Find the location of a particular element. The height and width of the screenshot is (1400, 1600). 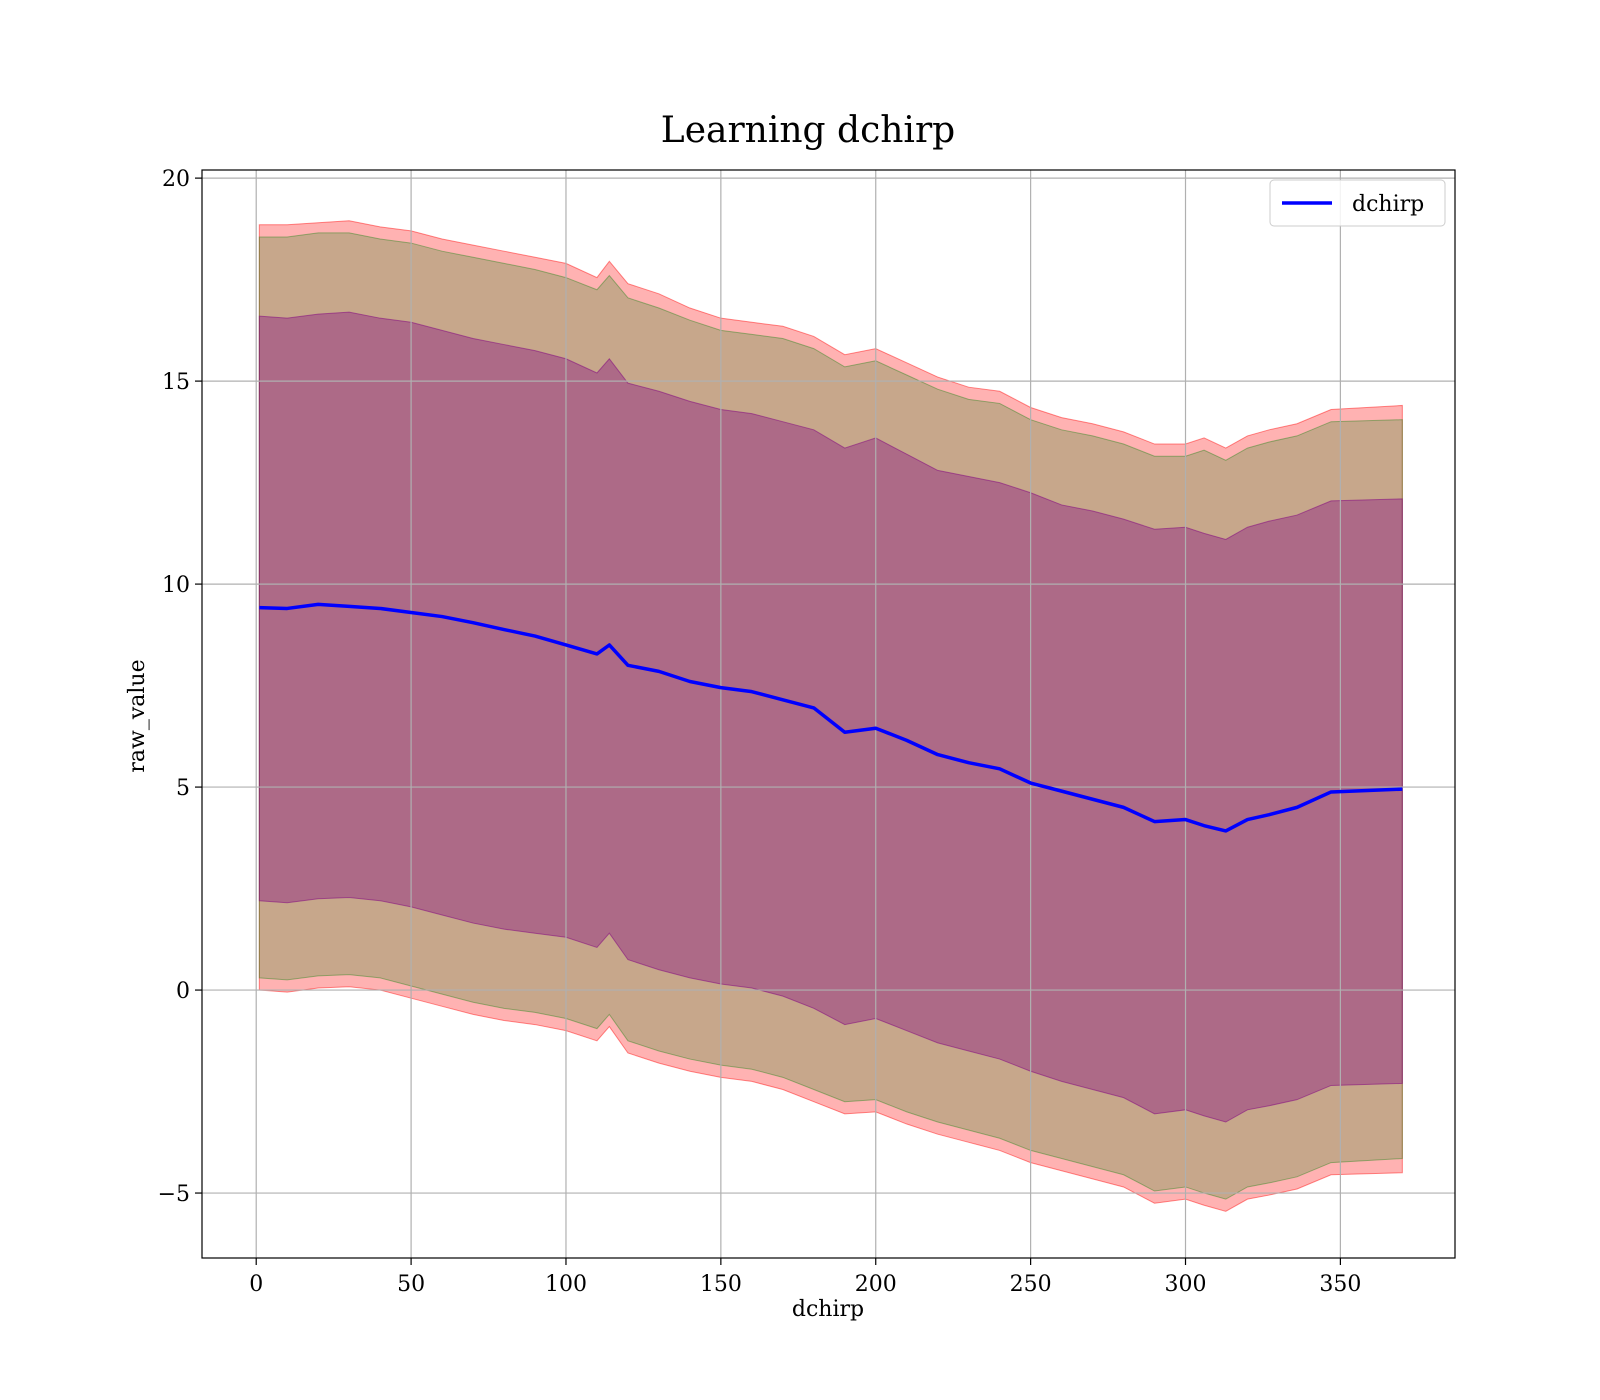

legend: dchirp is located at coordinates (1357, 203).